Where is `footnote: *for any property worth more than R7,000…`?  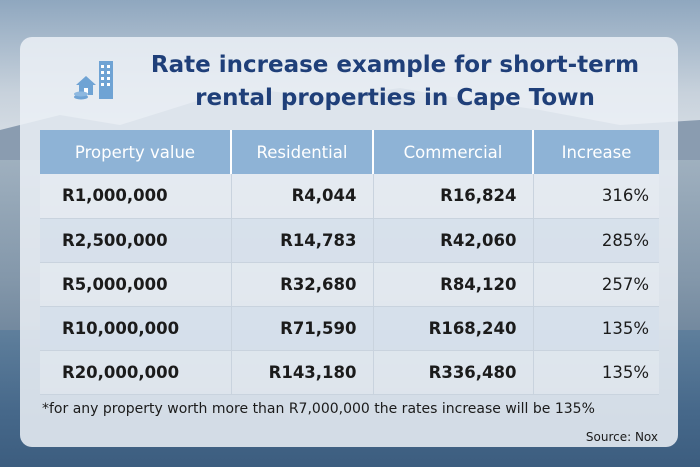
footnote: *for any property worth more than R7,000… is located at coordinates (318, 409).